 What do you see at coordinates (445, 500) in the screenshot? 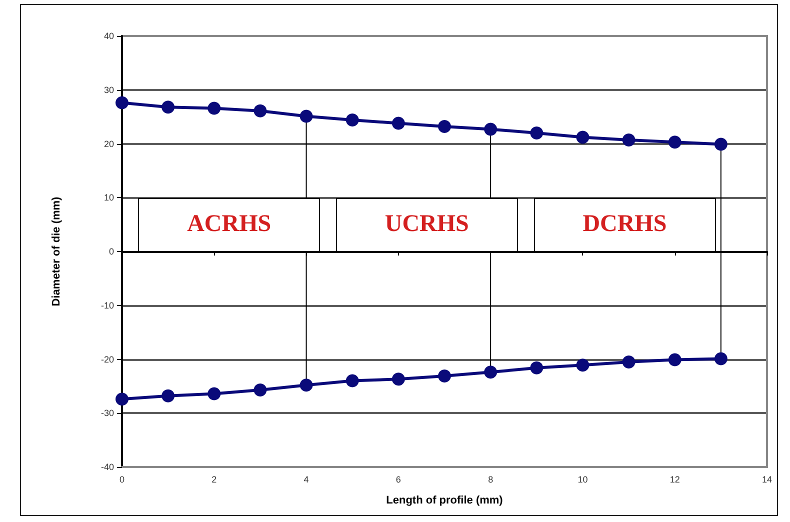
I see `x-axis-title: Length of profile (mm)` at bounding box center [445, 500].